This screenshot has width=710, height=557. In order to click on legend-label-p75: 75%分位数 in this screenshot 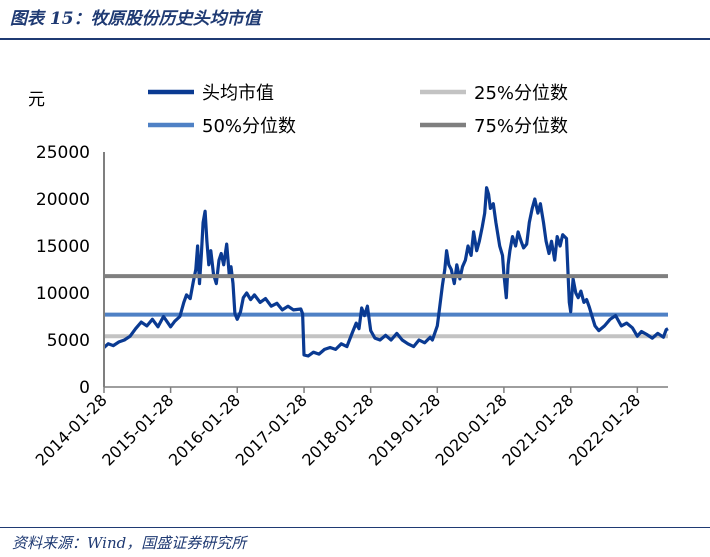, I will do `click(521, 126)`.